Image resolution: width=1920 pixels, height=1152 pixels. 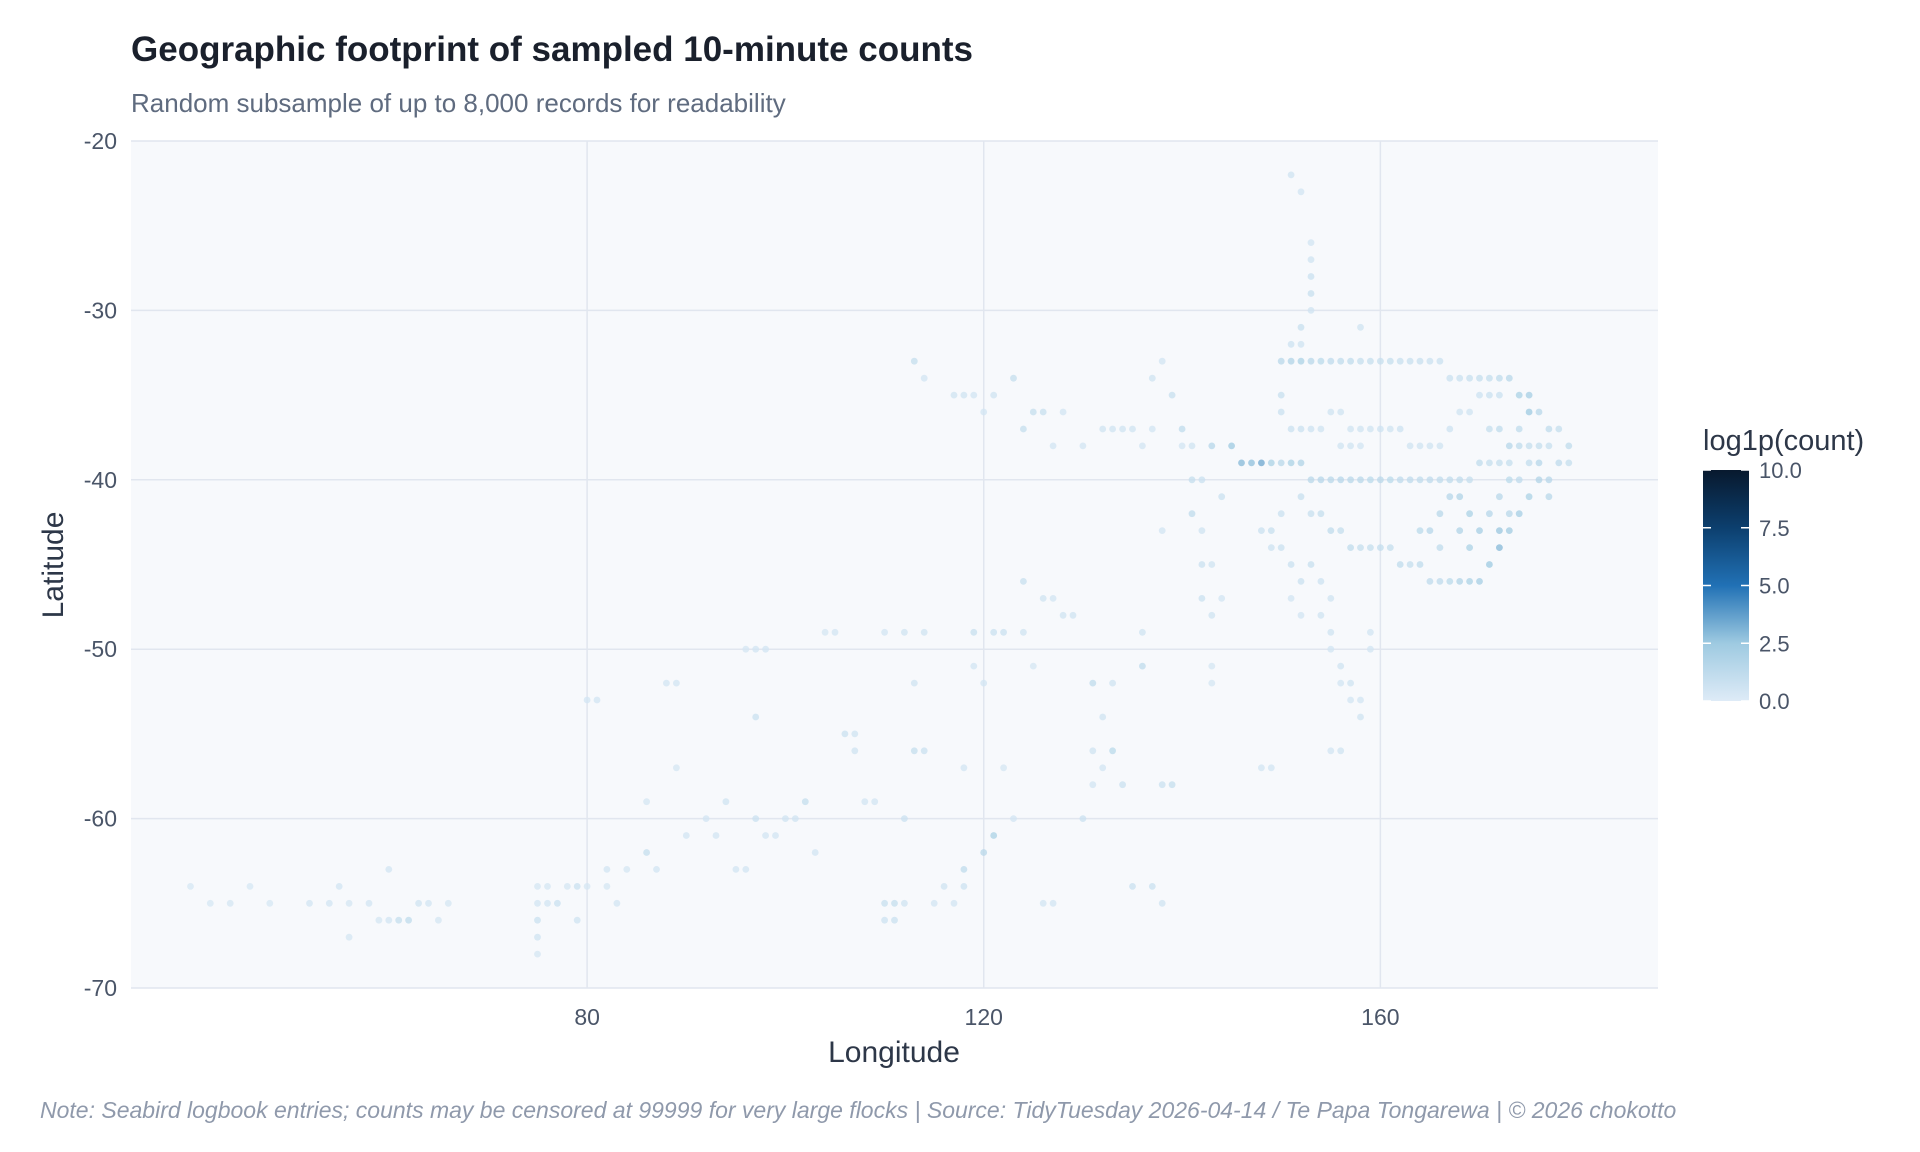 I want to click on y-tick-label: -50, so click(x=100, y=649).